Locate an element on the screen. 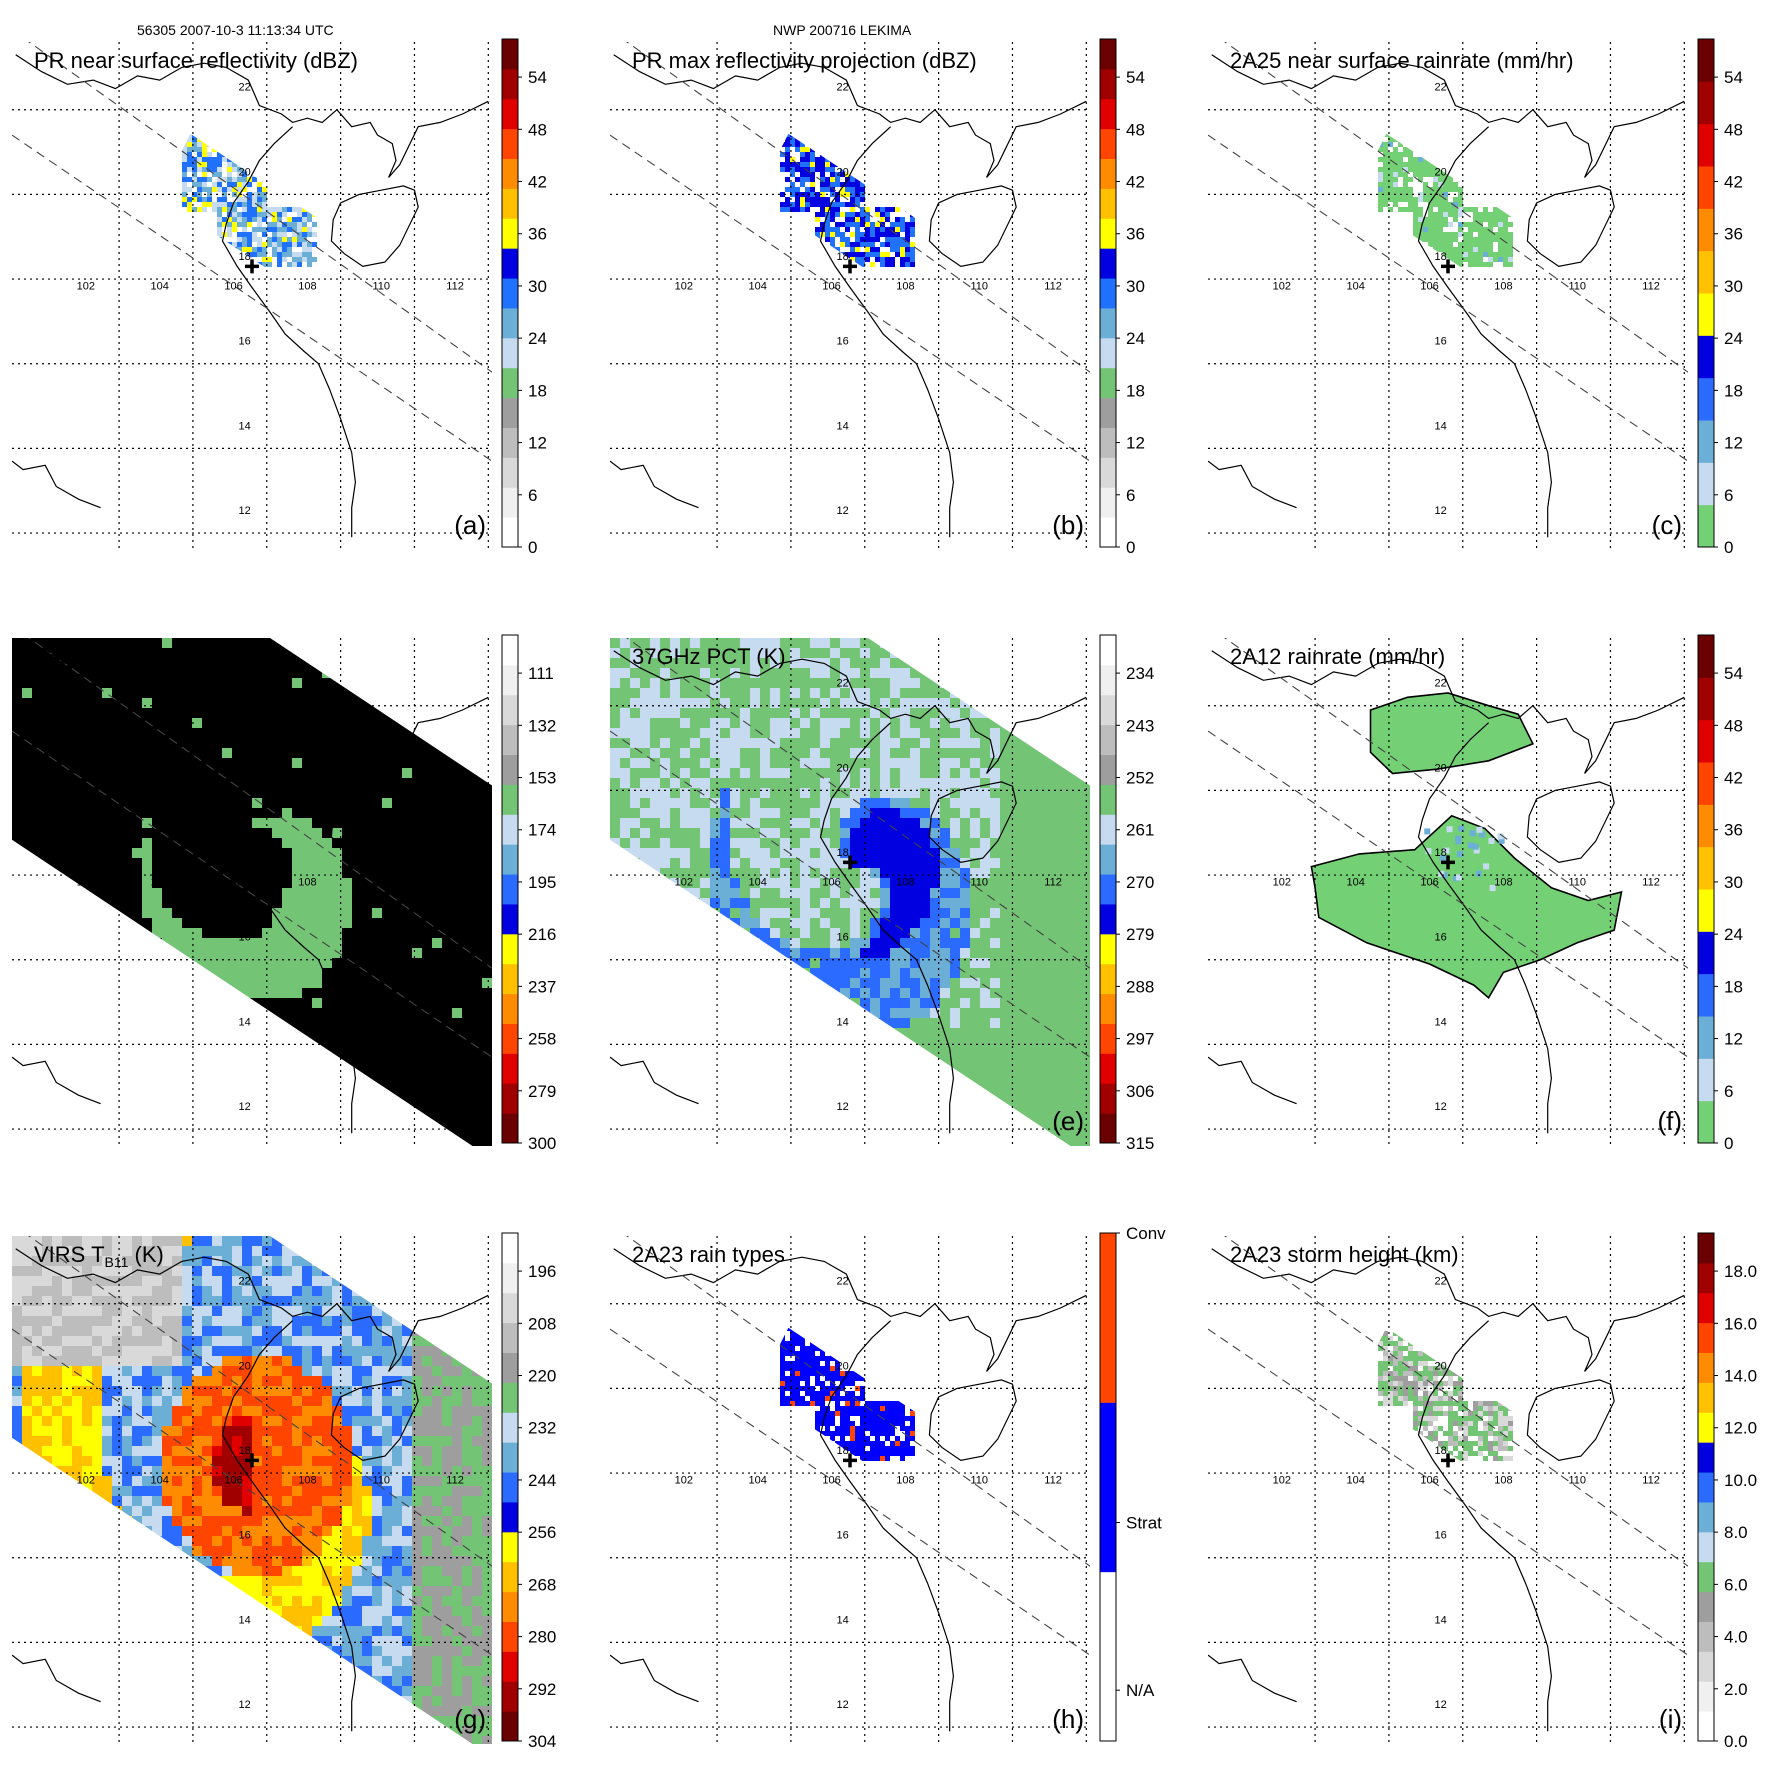 This screenshot has width=1771, height=1771. lon-tick-label: 112 is located at coordinates (455, 1481).